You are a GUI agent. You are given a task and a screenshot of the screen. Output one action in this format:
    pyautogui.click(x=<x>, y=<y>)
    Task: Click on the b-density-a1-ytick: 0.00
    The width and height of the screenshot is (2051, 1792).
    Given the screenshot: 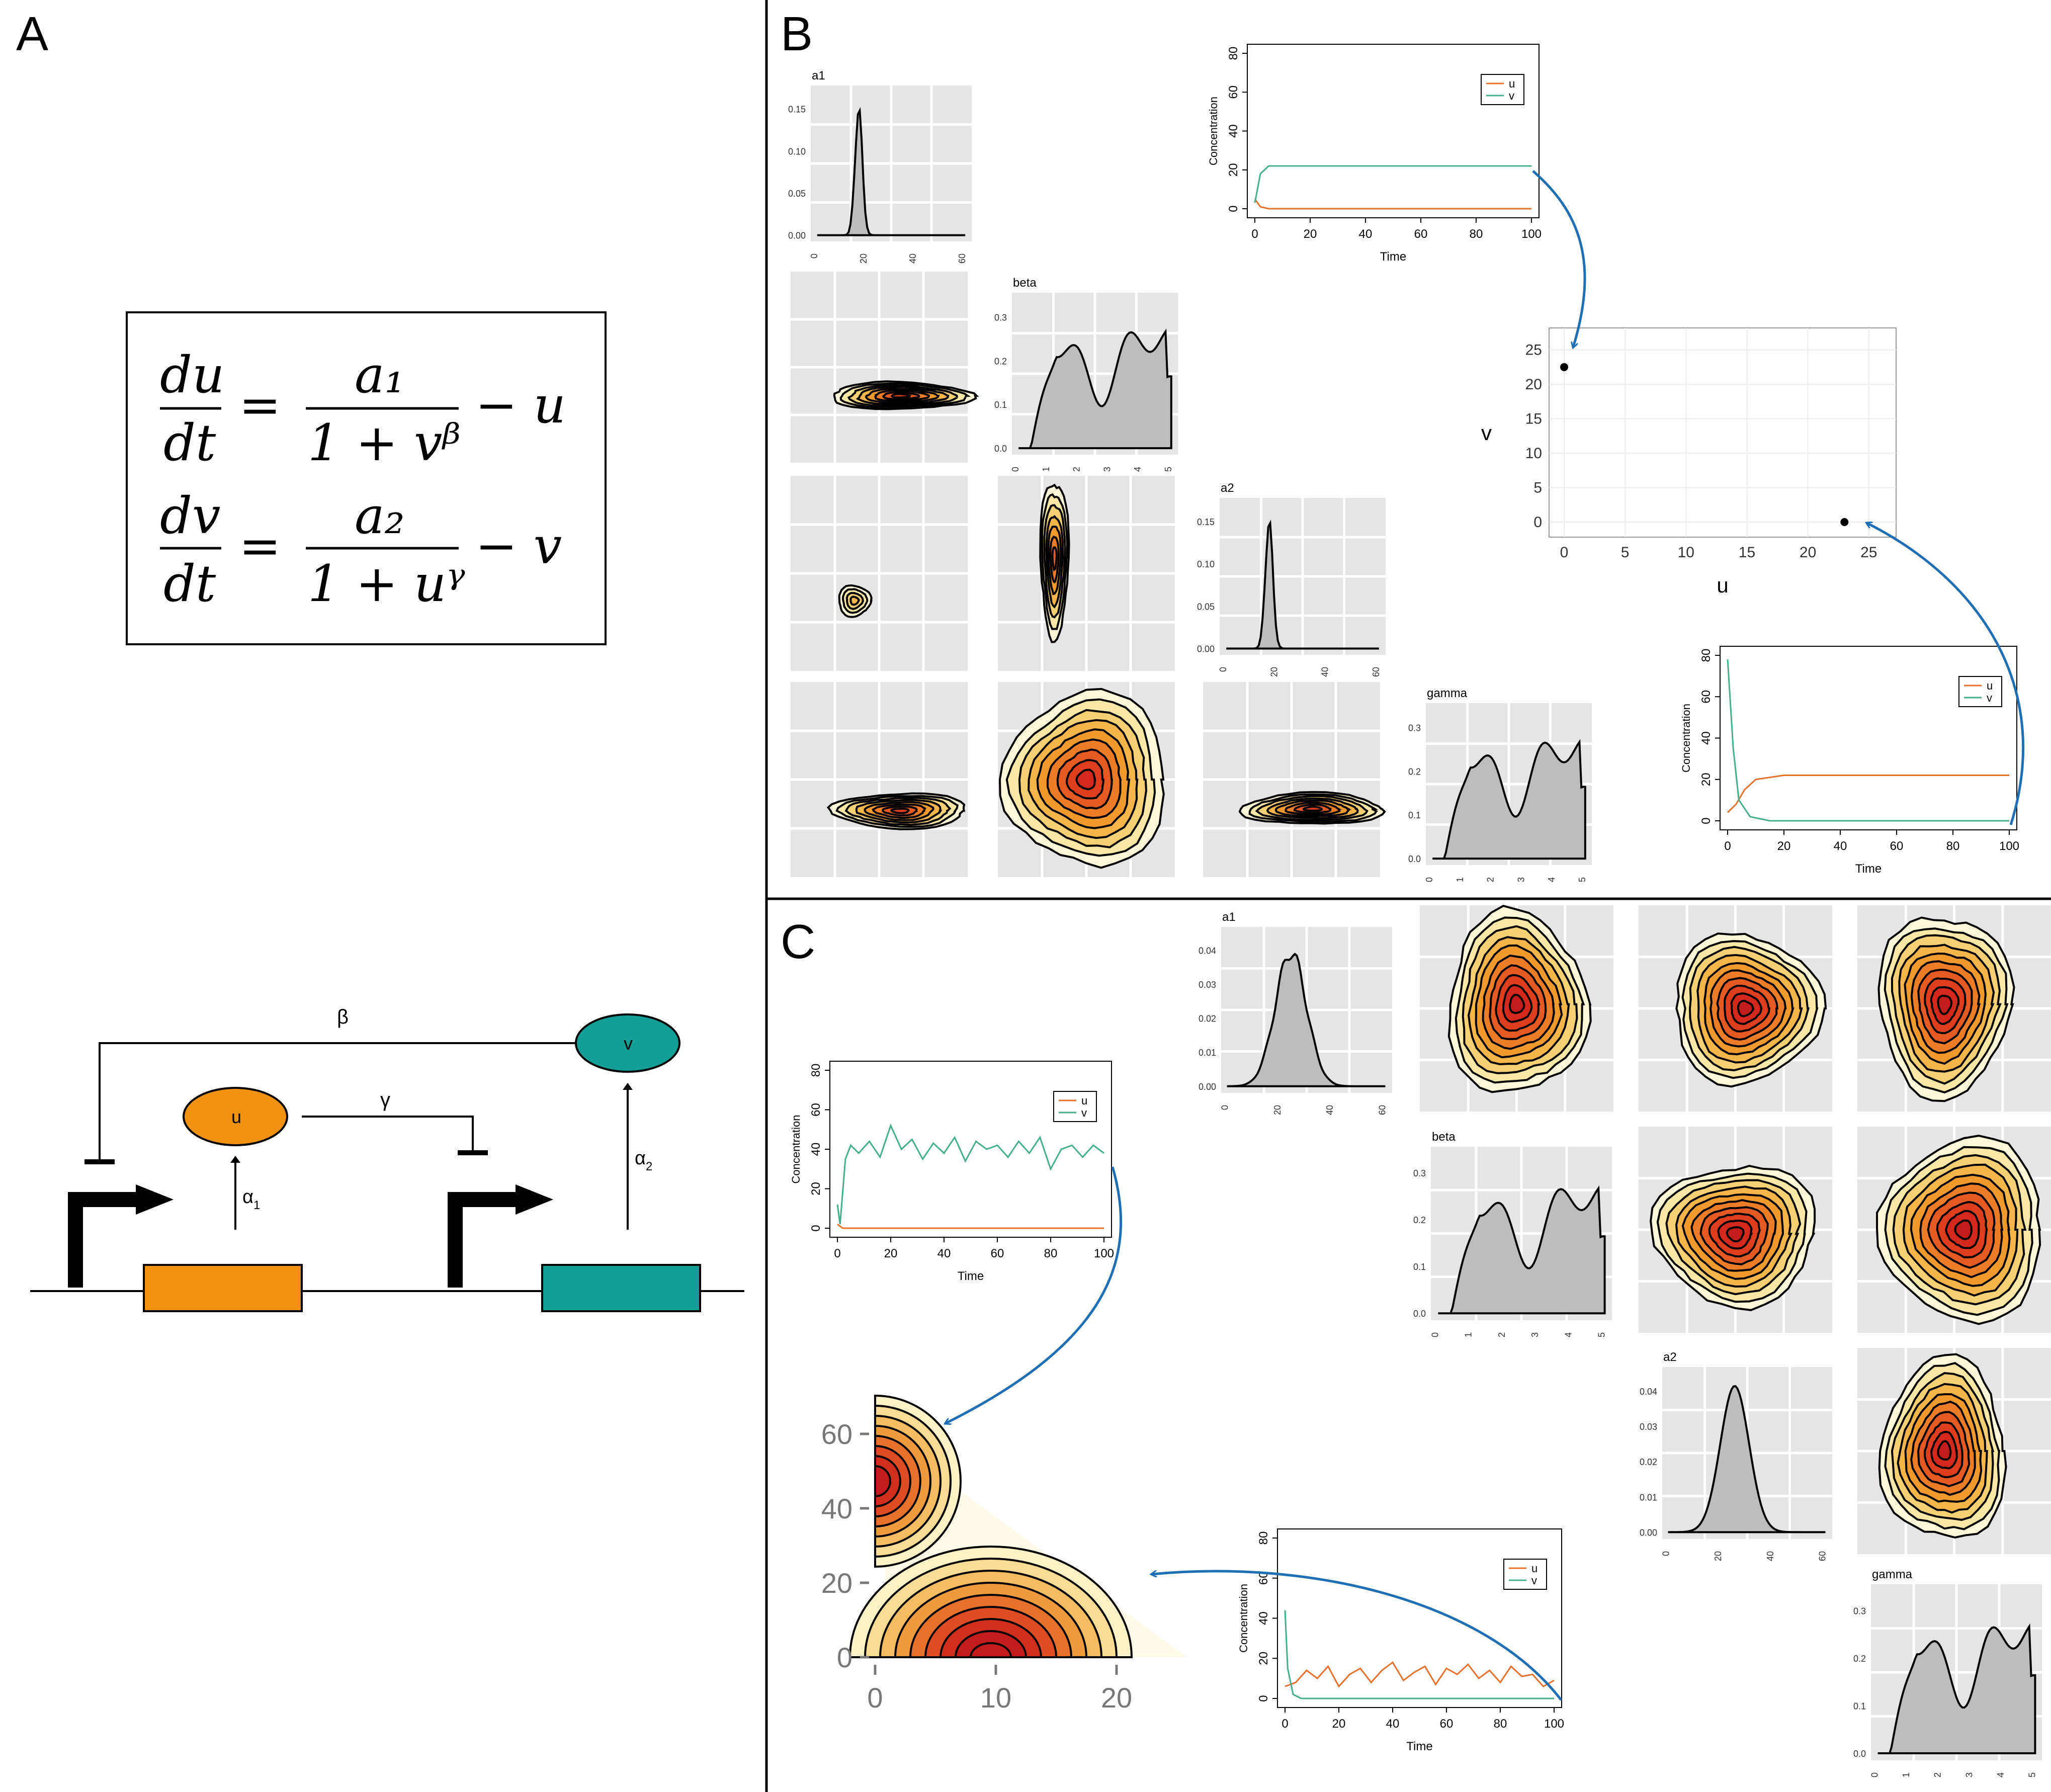 What is the action you would take?
    pyautogui.click(x=797, y=236)
    